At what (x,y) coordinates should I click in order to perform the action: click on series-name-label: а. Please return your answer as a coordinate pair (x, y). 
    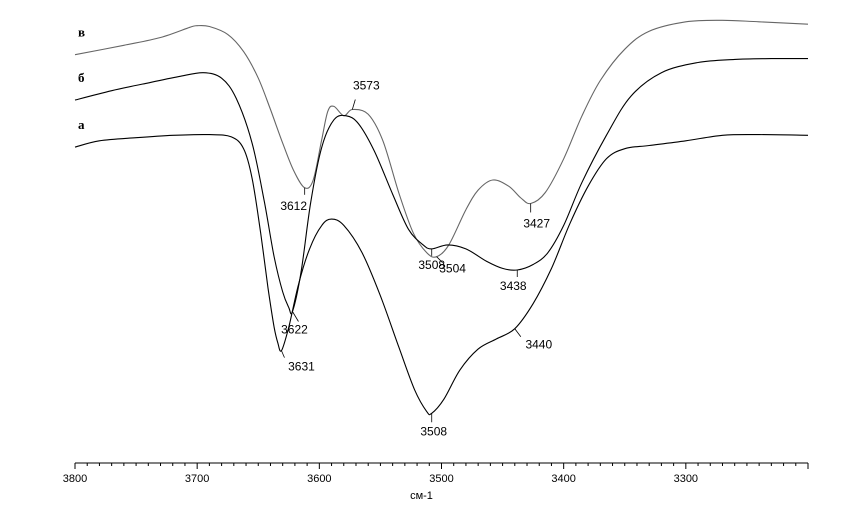
    Looking at the image, I should click on (81, 124).